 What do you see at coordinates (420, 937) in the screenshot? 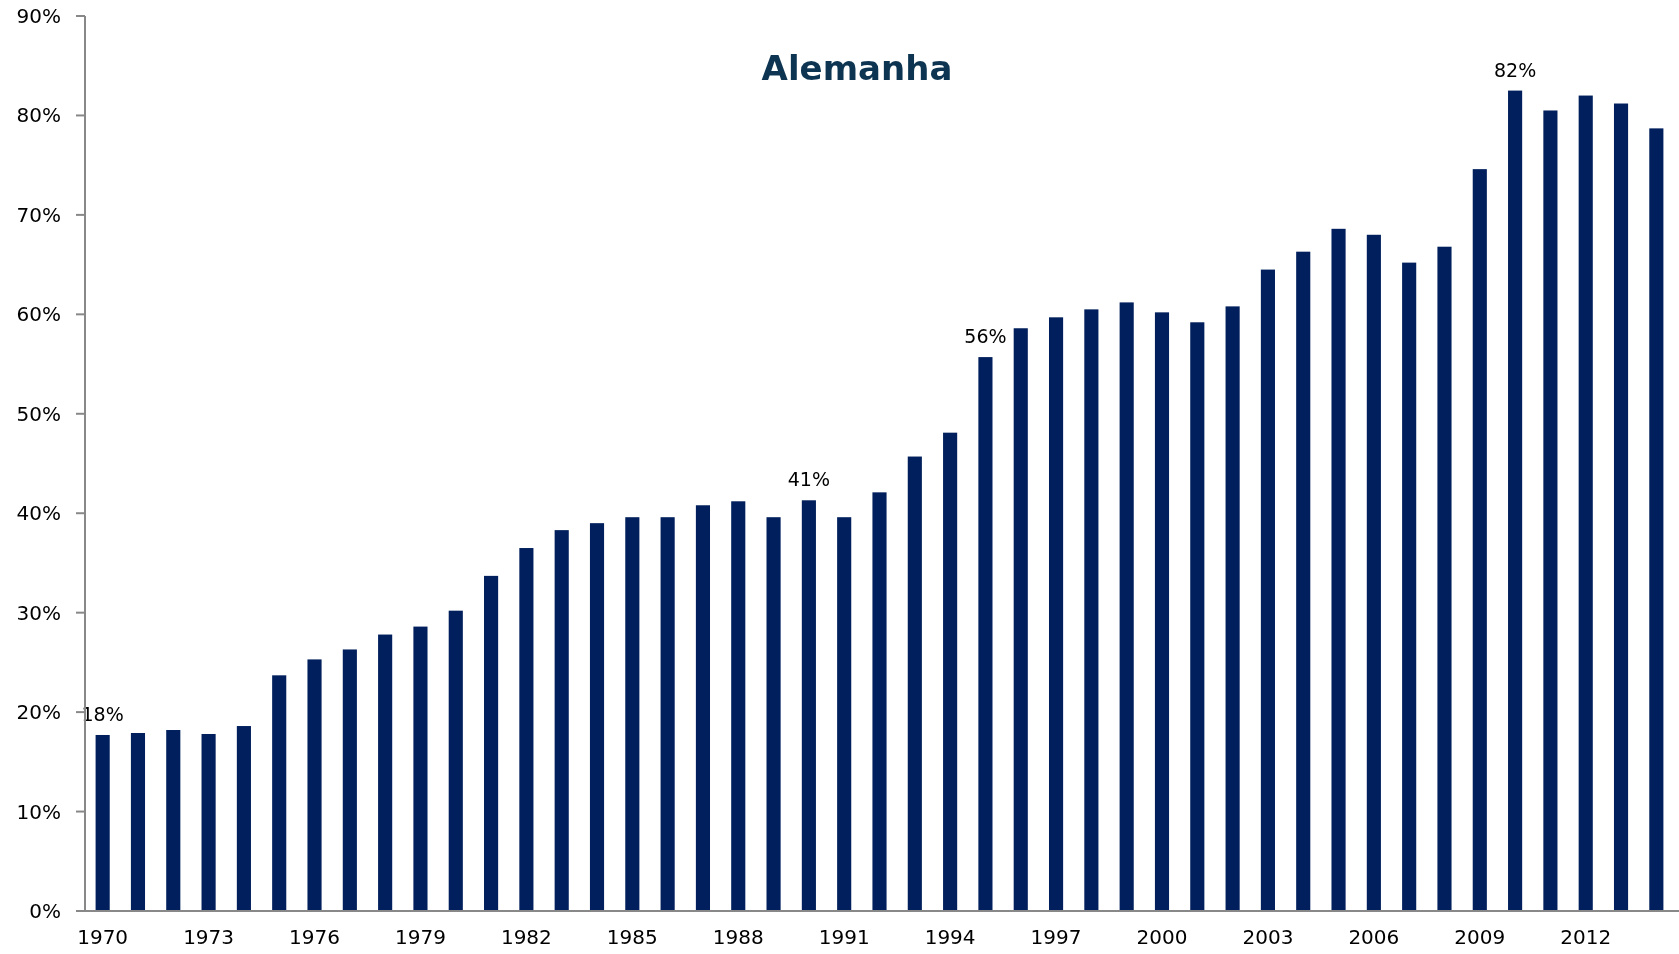
I see `x-tick-label: 1979` at bounding box center [420, 937].